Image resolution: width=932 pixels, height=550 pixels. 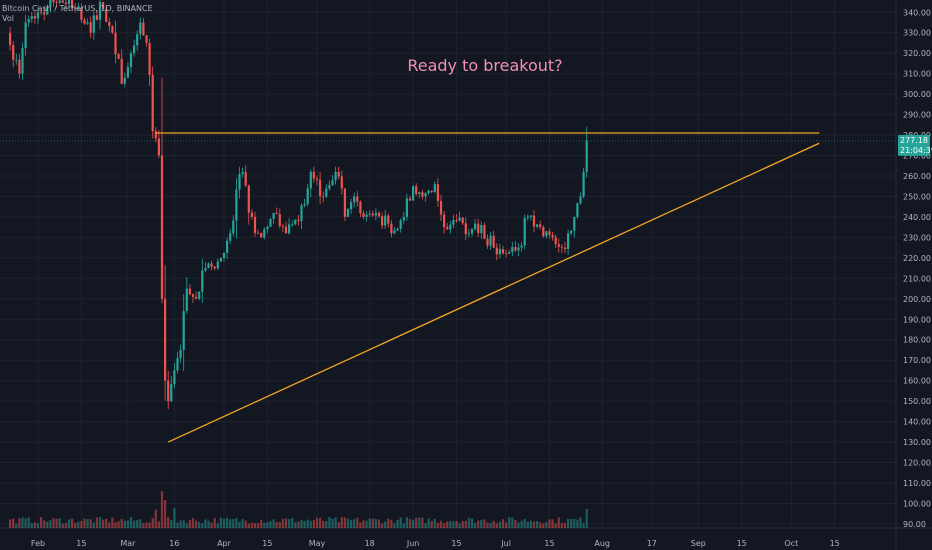 What do you see at coordinates (8, 18) in the screenshot?
I see `legend-volume-label: Vol` at bounding box center [8, 18].